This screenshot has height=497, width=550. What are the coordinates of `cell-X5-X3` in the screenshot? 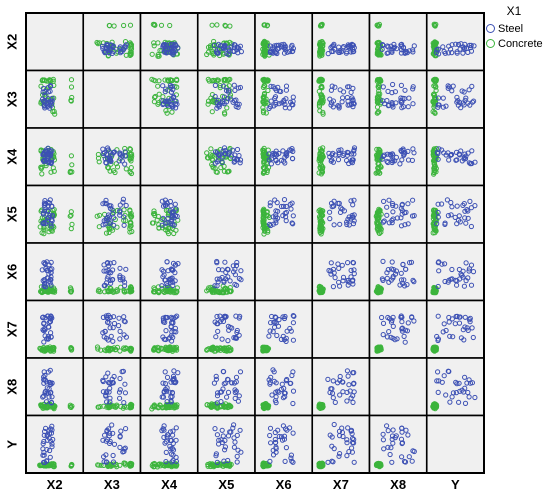 It's located at (112, 214).